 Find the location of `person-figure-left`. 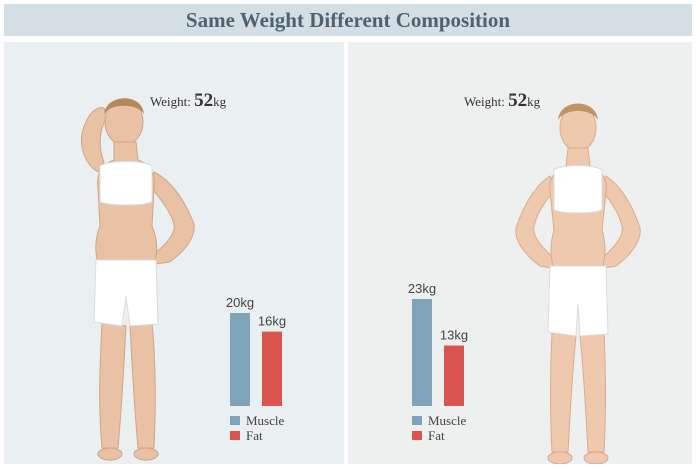

person-figure-left is located at coordinates (138, 279).